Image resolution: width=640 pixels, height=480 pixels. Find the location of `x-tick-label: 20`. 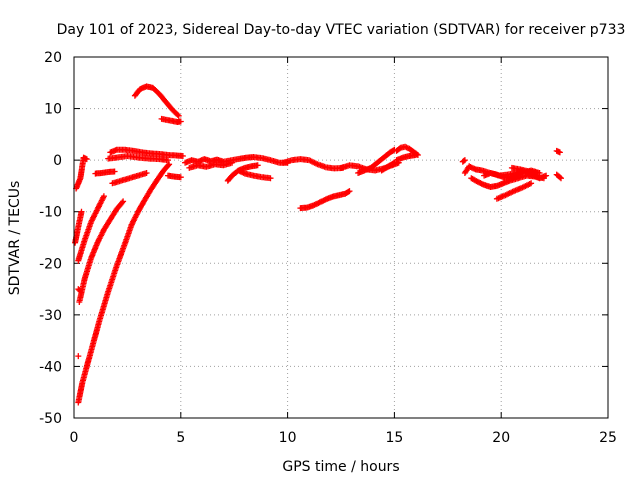

x-tick-label: 20 is located at coordinates (501, 438).